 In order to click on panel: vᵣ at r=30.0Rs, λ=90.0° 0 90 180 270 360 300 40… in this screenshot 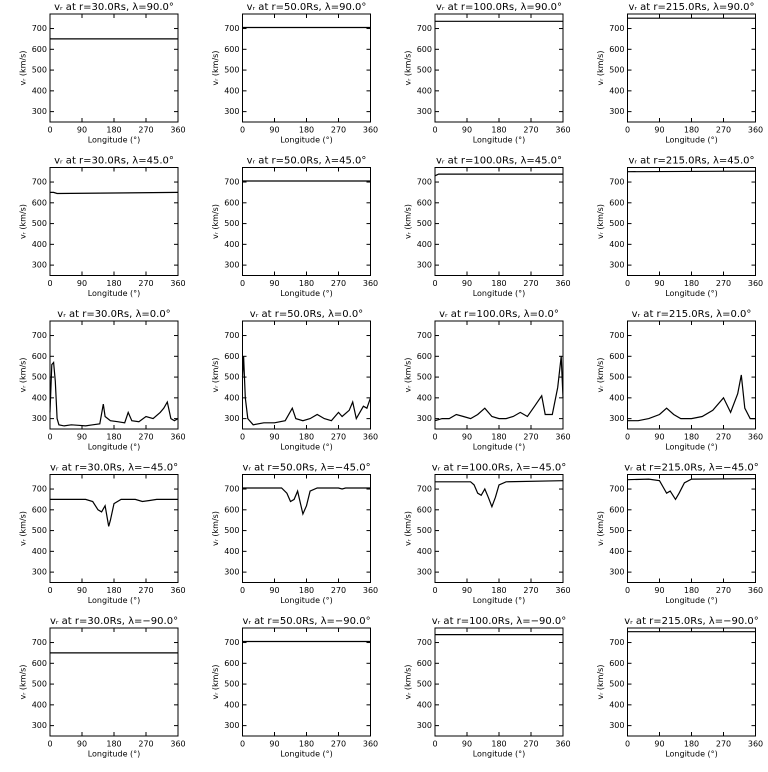, I will do `click(102, 73)`.